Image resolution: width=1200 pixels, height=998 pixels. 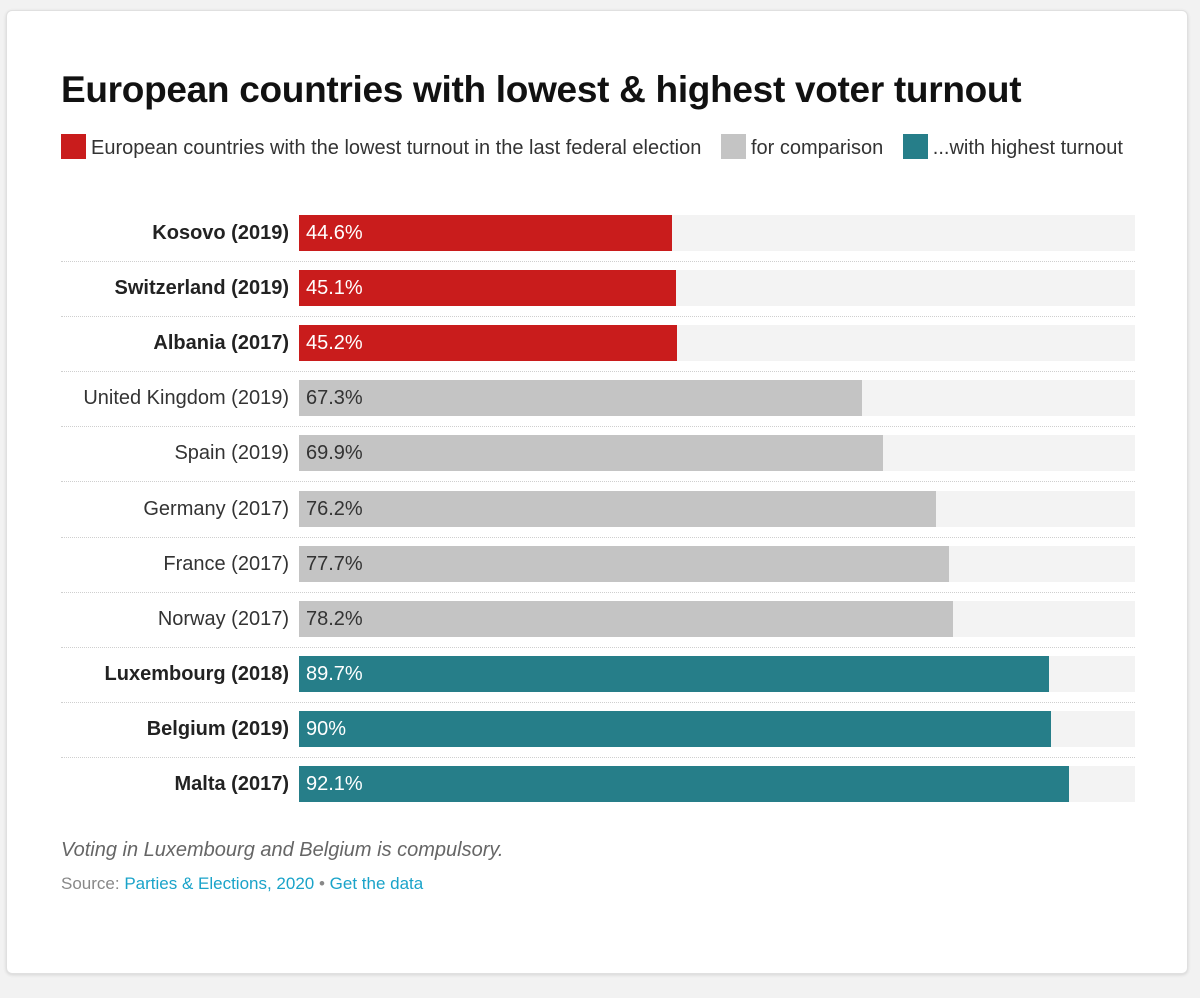 I want to click on bar: 45.2%, so click(x=488, y=343).